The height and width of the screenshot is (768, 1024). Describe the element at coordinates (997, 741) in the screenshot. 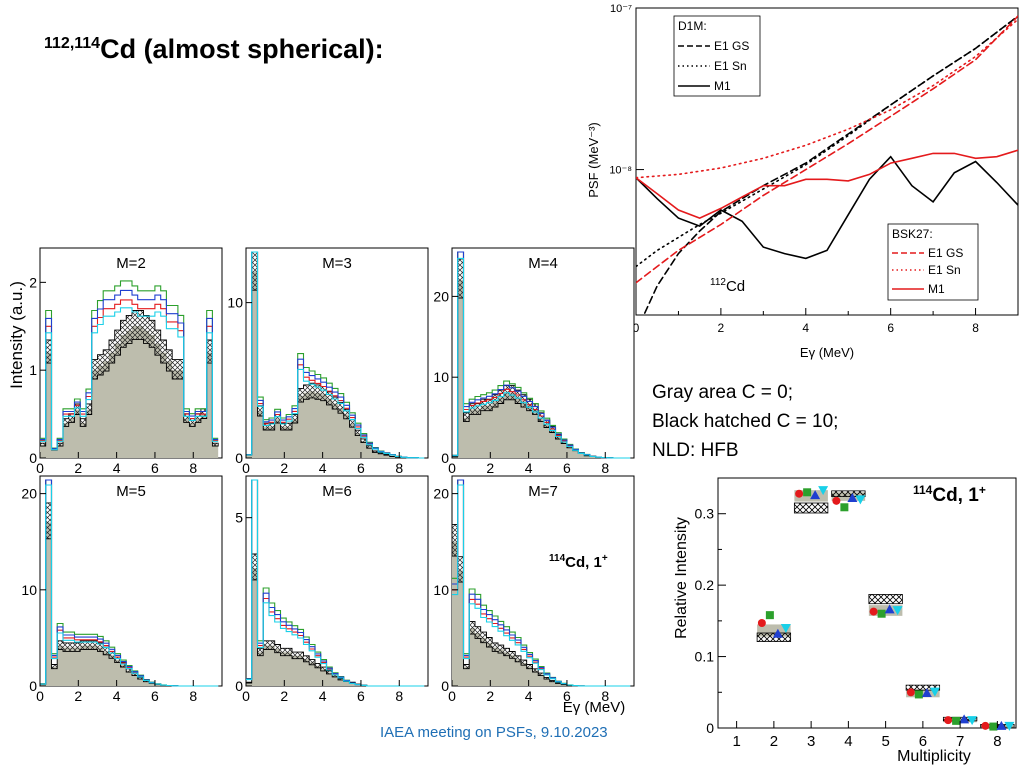

I see `rel-xtick-label-7: 8` at that location.